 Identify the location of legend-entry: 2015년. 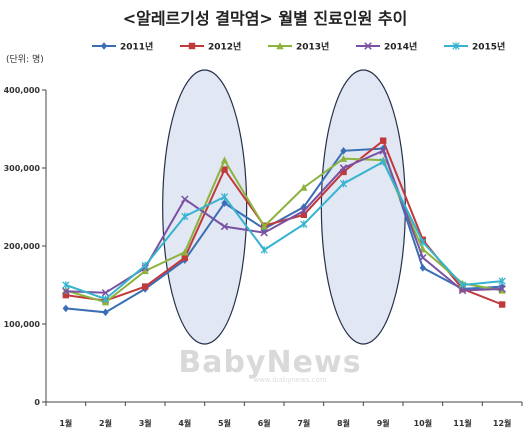
(474, 47).